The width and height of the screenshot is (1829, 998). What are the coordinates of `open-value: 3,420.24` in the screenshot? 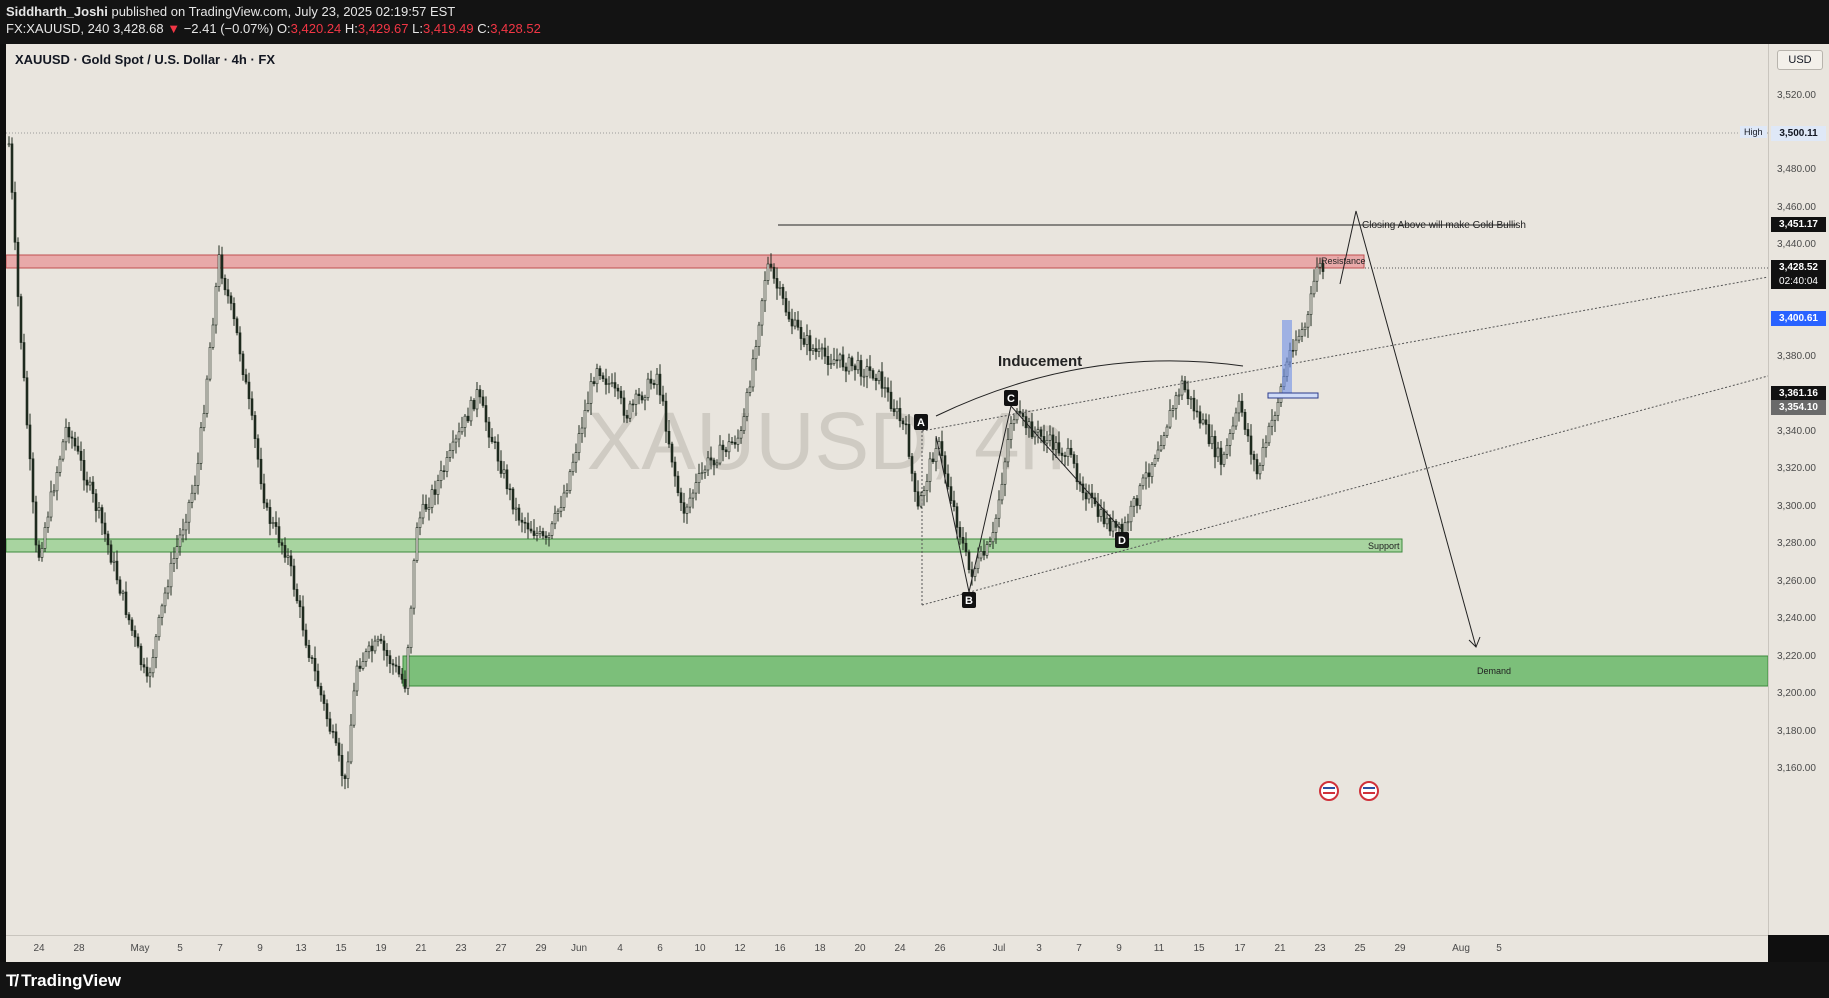 It's located at (316, 28).